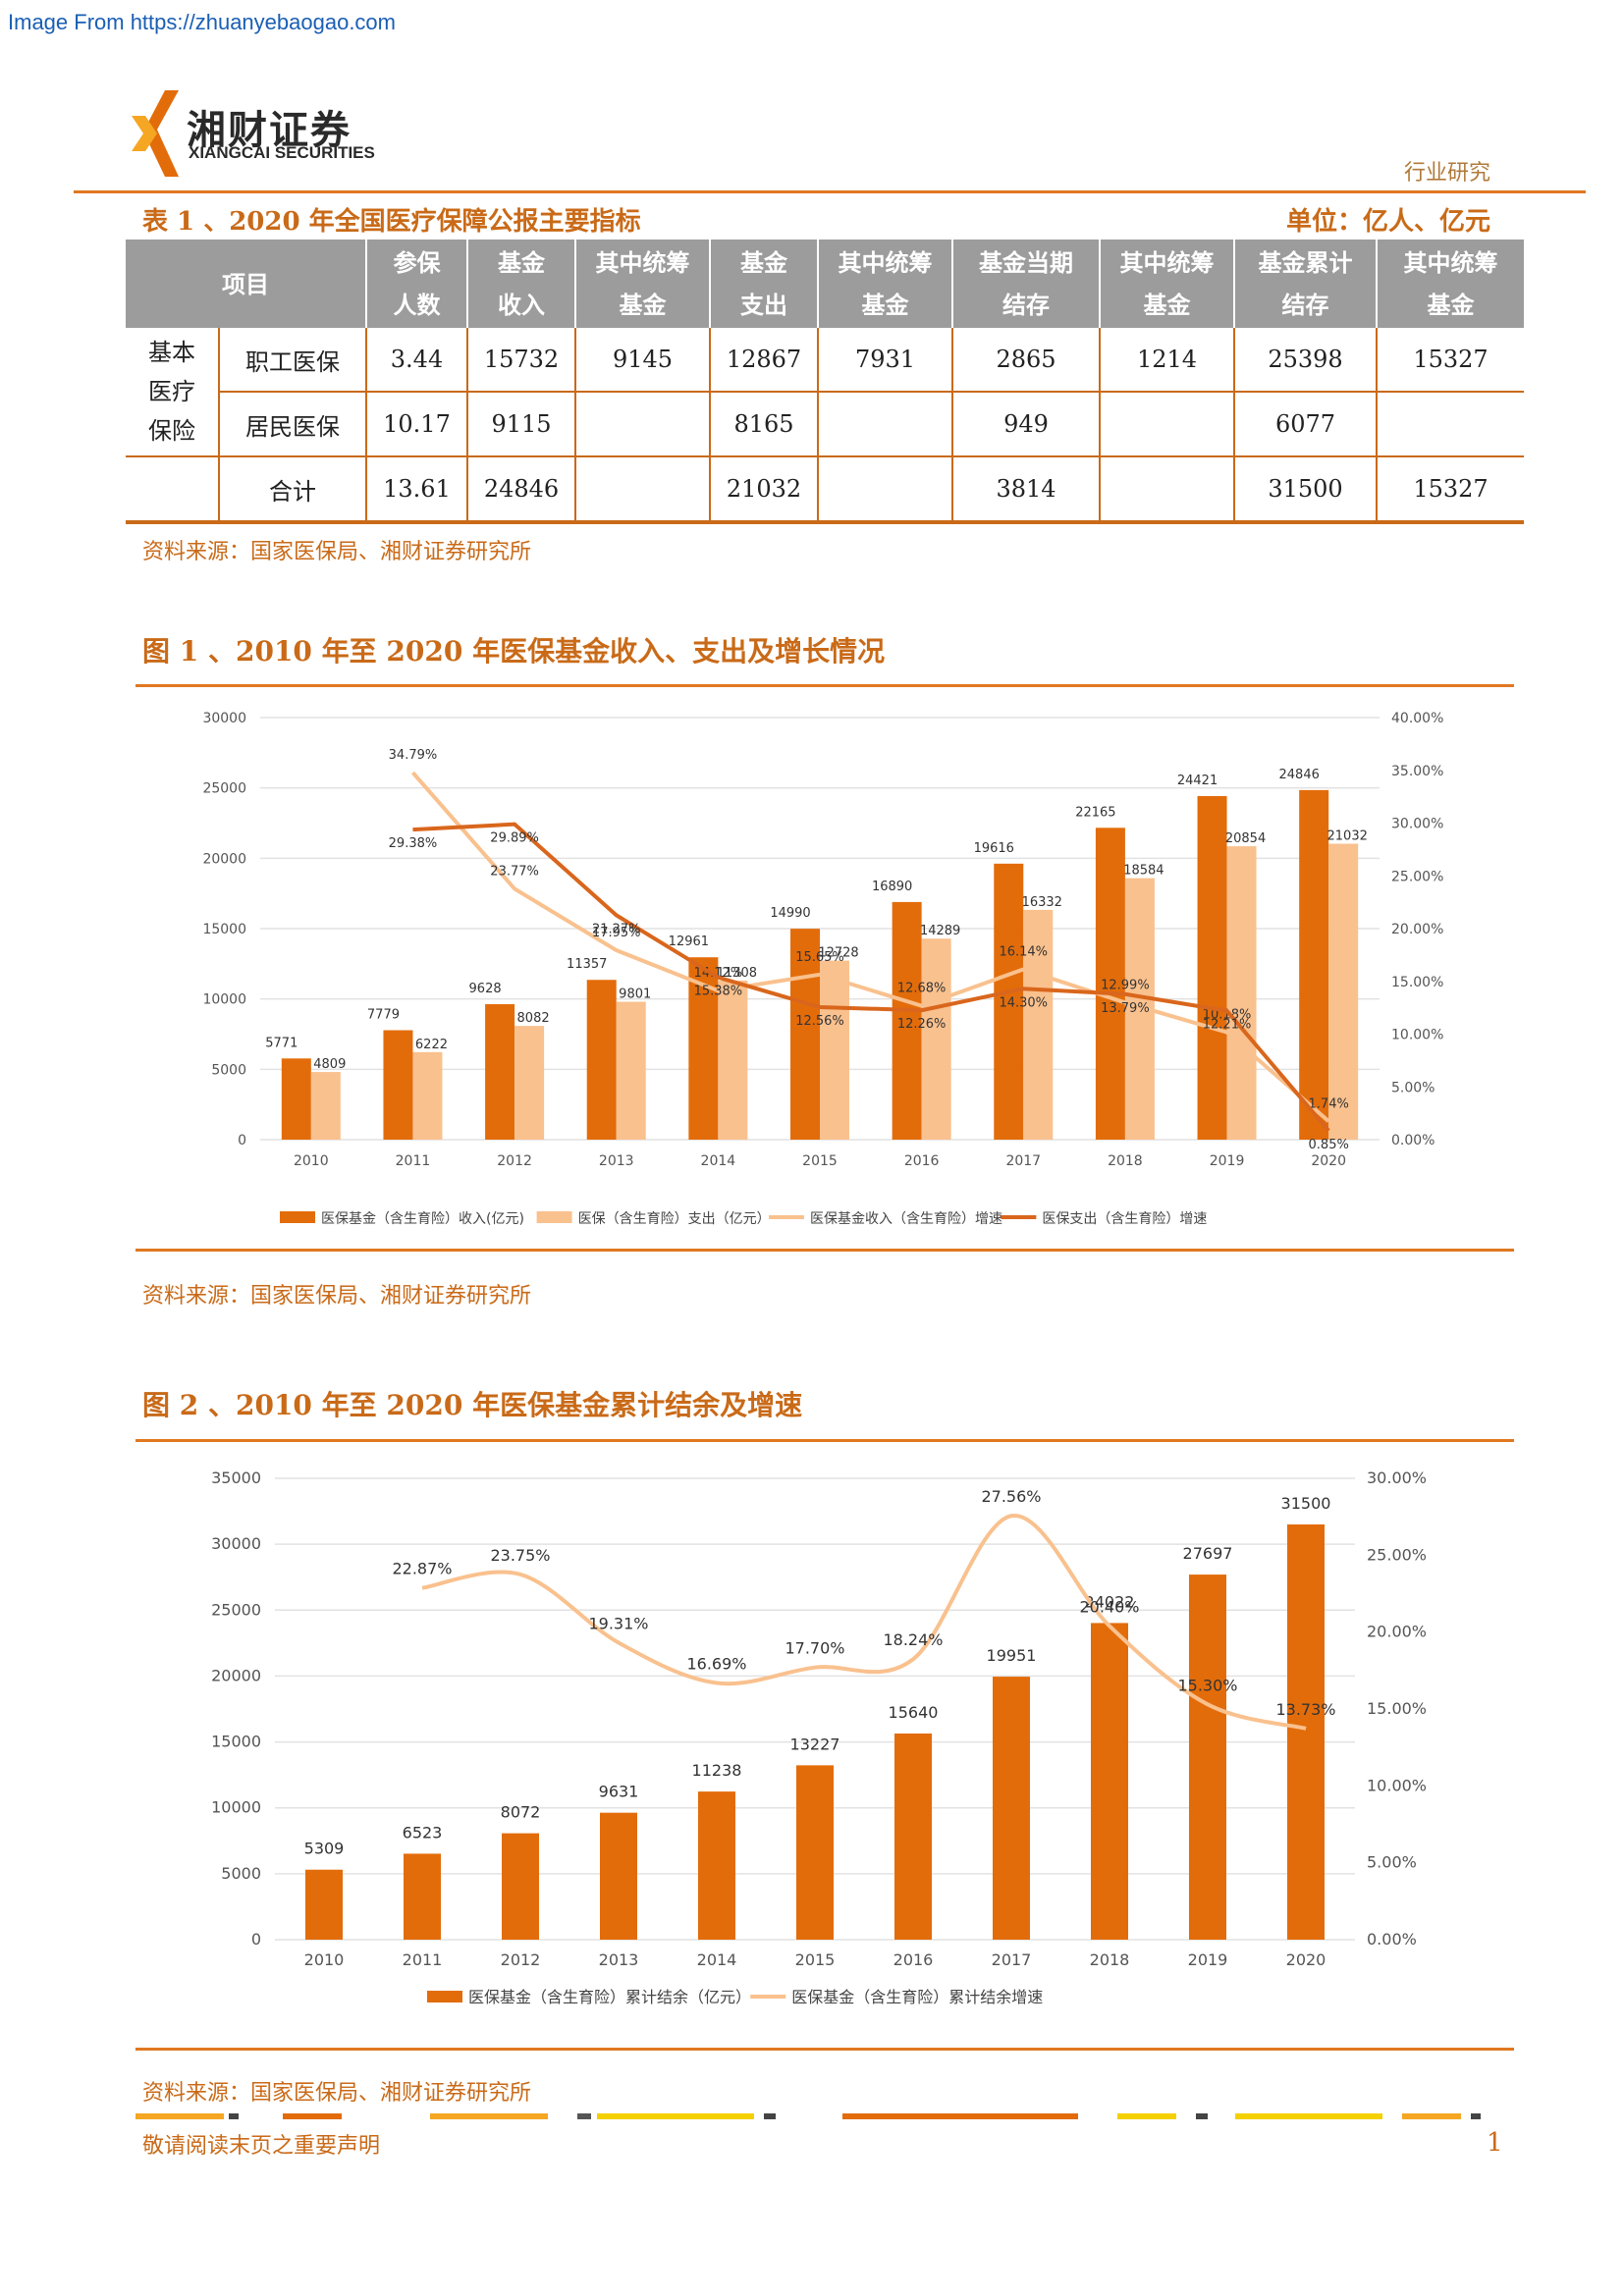 This screenshot has height=2296, width=1624. I want to click on table-cell: 6077, so click(1305, 425).